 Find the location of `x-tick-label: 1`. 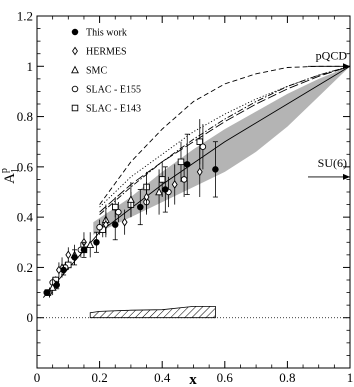

x-tick-label: 1 is located at coordinates (350, 377).